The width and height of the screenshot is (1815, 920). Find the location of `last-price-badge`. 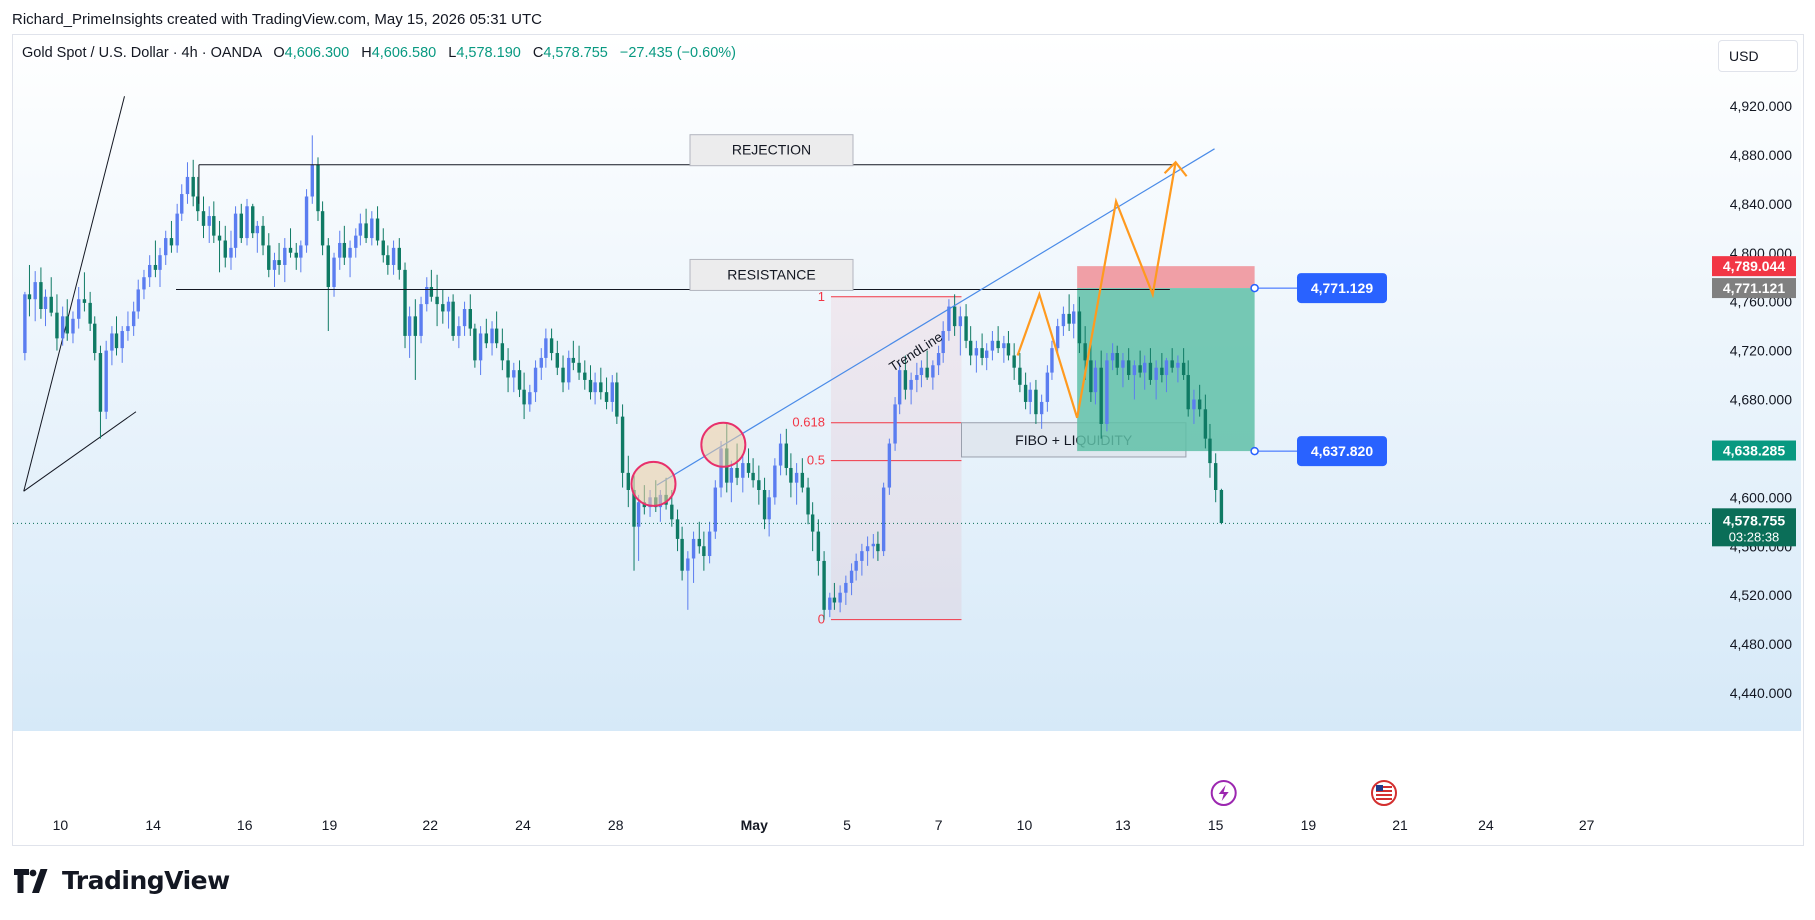

last-price-badge is located at coordinates (1754, 527).